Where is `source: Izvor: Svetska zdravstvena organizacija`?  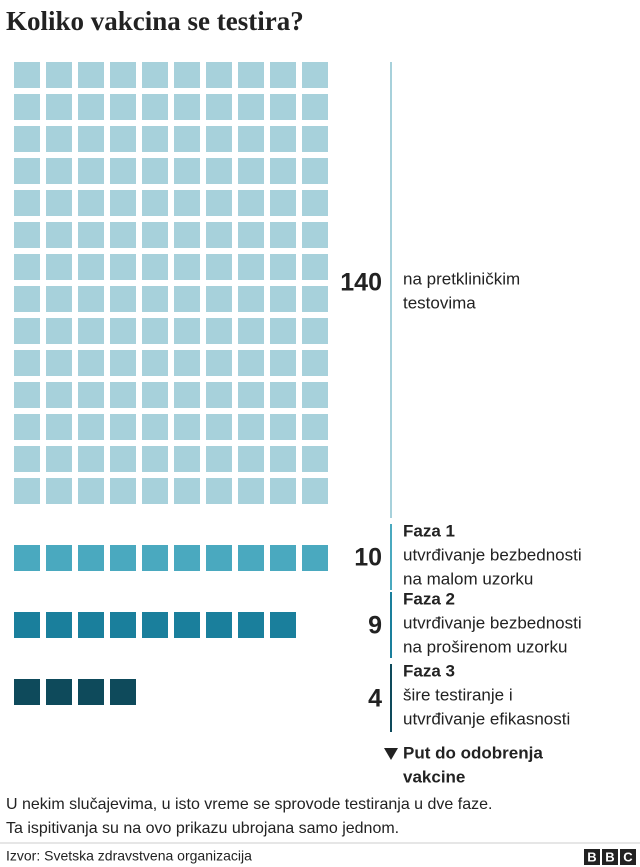 source: Izvor: Svetska zdravstvena organizacija is located at coordinates (129, 856).